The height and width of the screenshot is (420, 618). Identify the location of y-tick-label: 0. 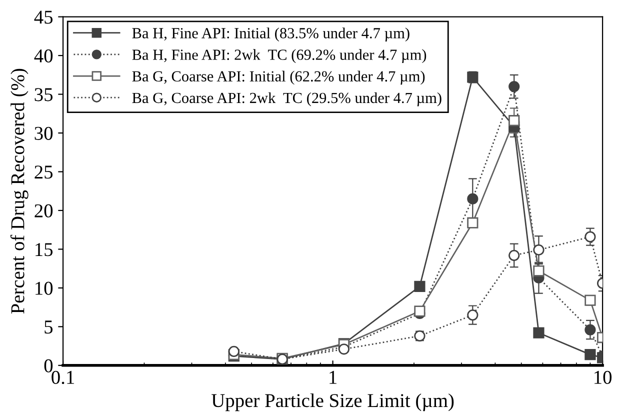
(48, 365).